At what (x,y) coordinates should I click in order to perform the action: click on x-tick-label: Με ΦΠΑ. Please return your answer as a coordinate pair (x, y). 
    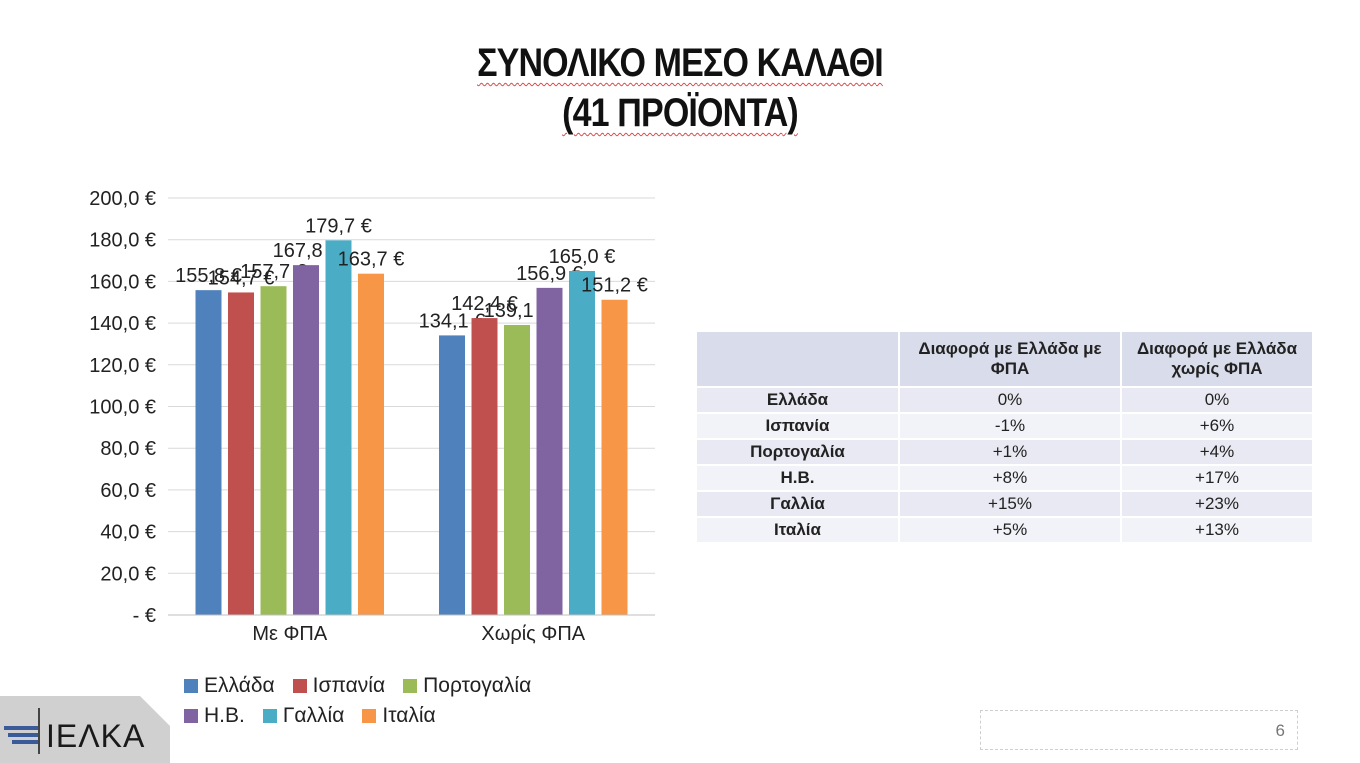
    Looking at the image, I should click on (290, 634).